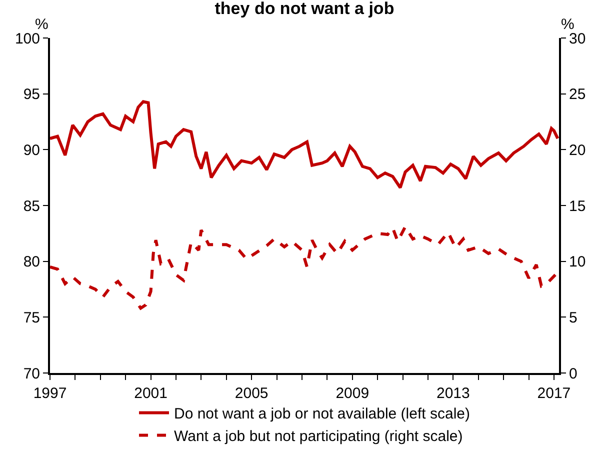 The height and width of the screenshot is (463, 609). I want to click on x-tick-label: 2001, so click(151, 393).